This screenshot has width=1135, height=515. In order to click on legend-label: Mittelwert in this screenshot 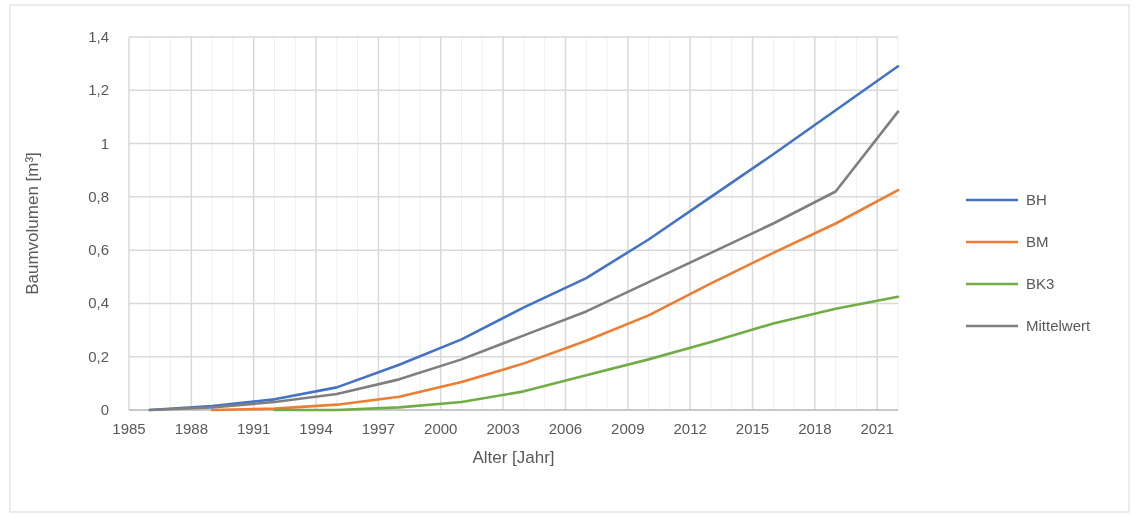, I will do `click(1059, 325)`.